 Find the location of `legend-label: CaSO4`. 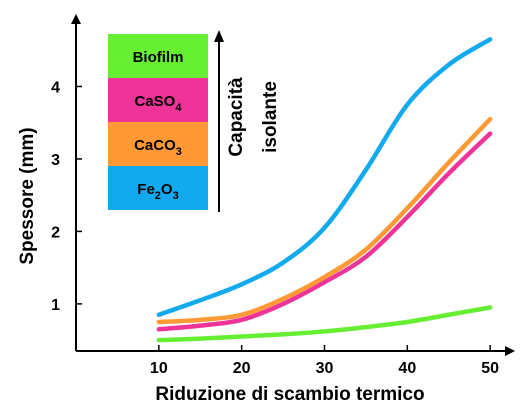

legend-label: CaSO4 is located at coordinates (159, 103).